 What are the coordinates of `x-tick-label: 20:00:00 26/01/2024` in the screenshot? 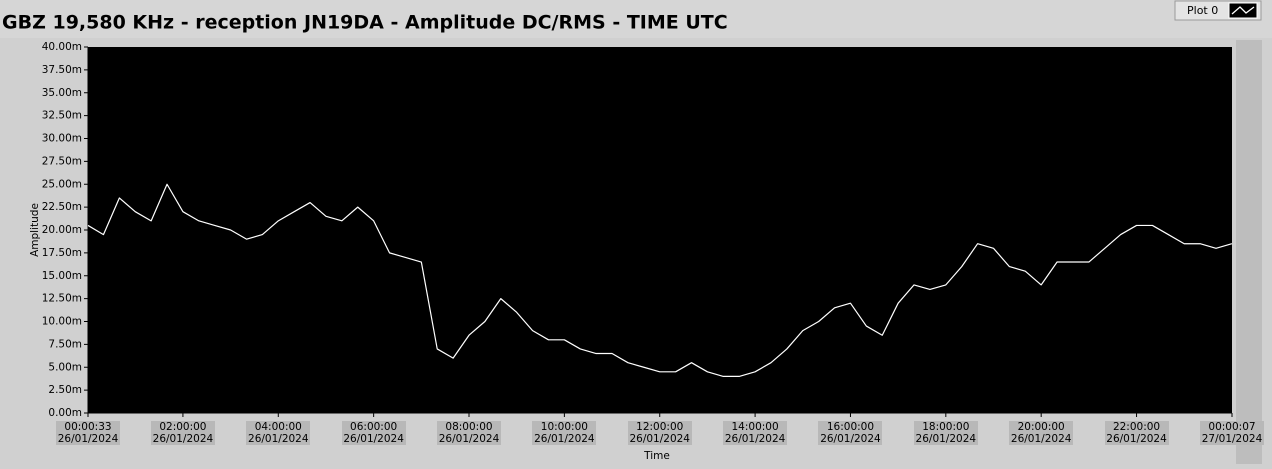 It's located at (1041, 433).